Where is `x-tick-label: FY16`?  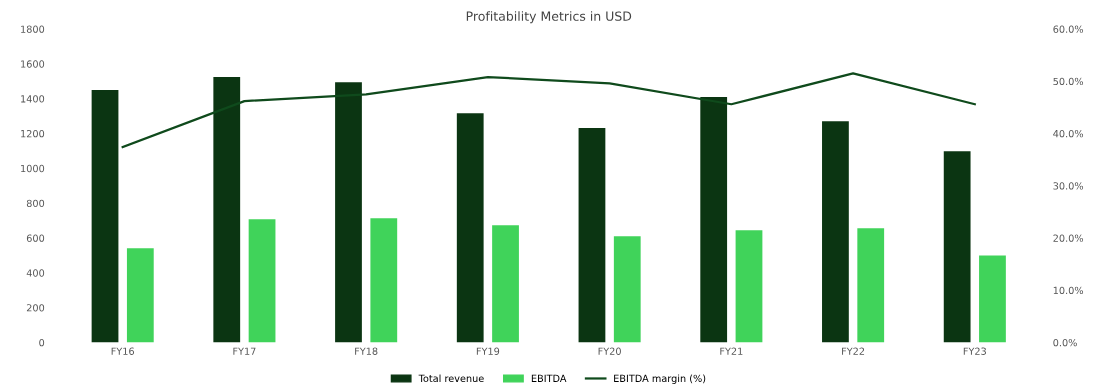
x-tick-label: FY16 is located at coordinates (123, 351).